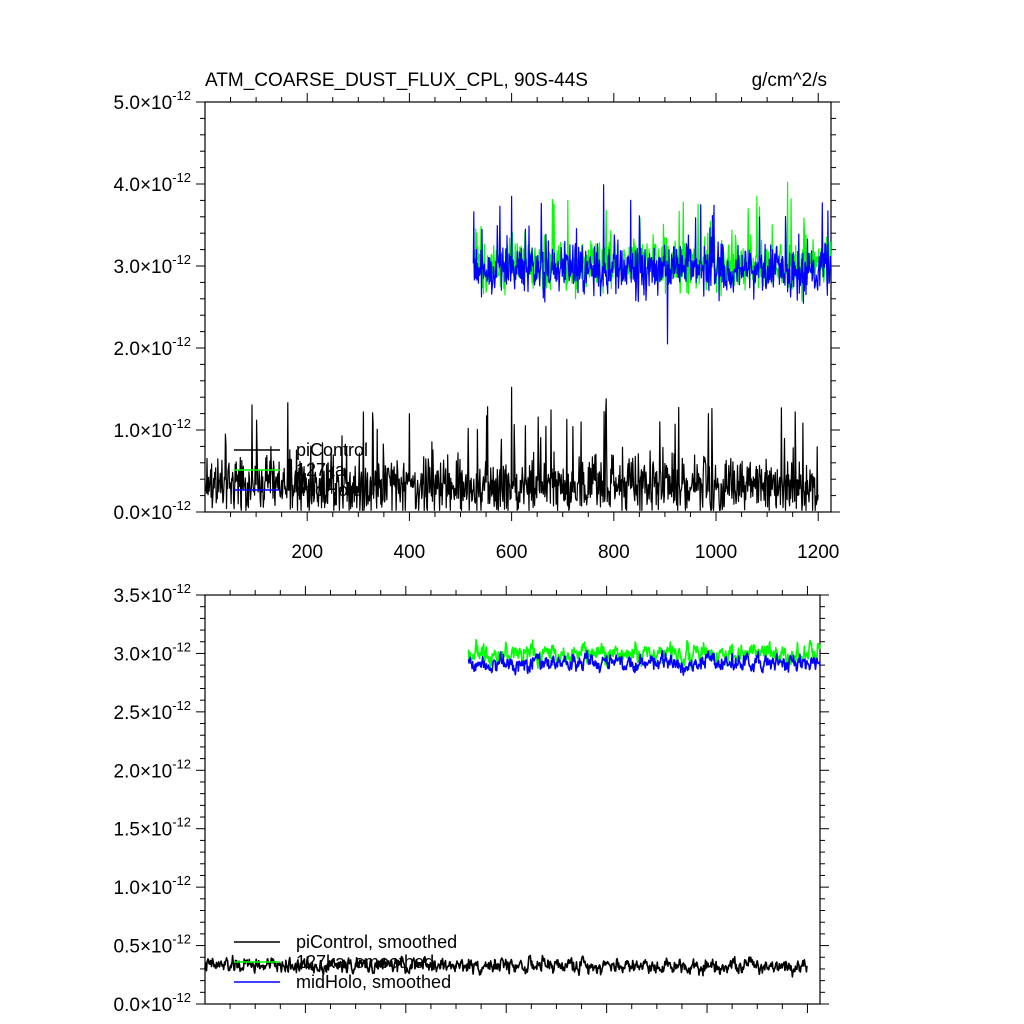 Image resolution: width=1024 pixels, height=1024 pixels. What do you see at coordinates (614, 552) in the screenshot?
I see `x-tick-label: 800` at bounding box center [614, 552].